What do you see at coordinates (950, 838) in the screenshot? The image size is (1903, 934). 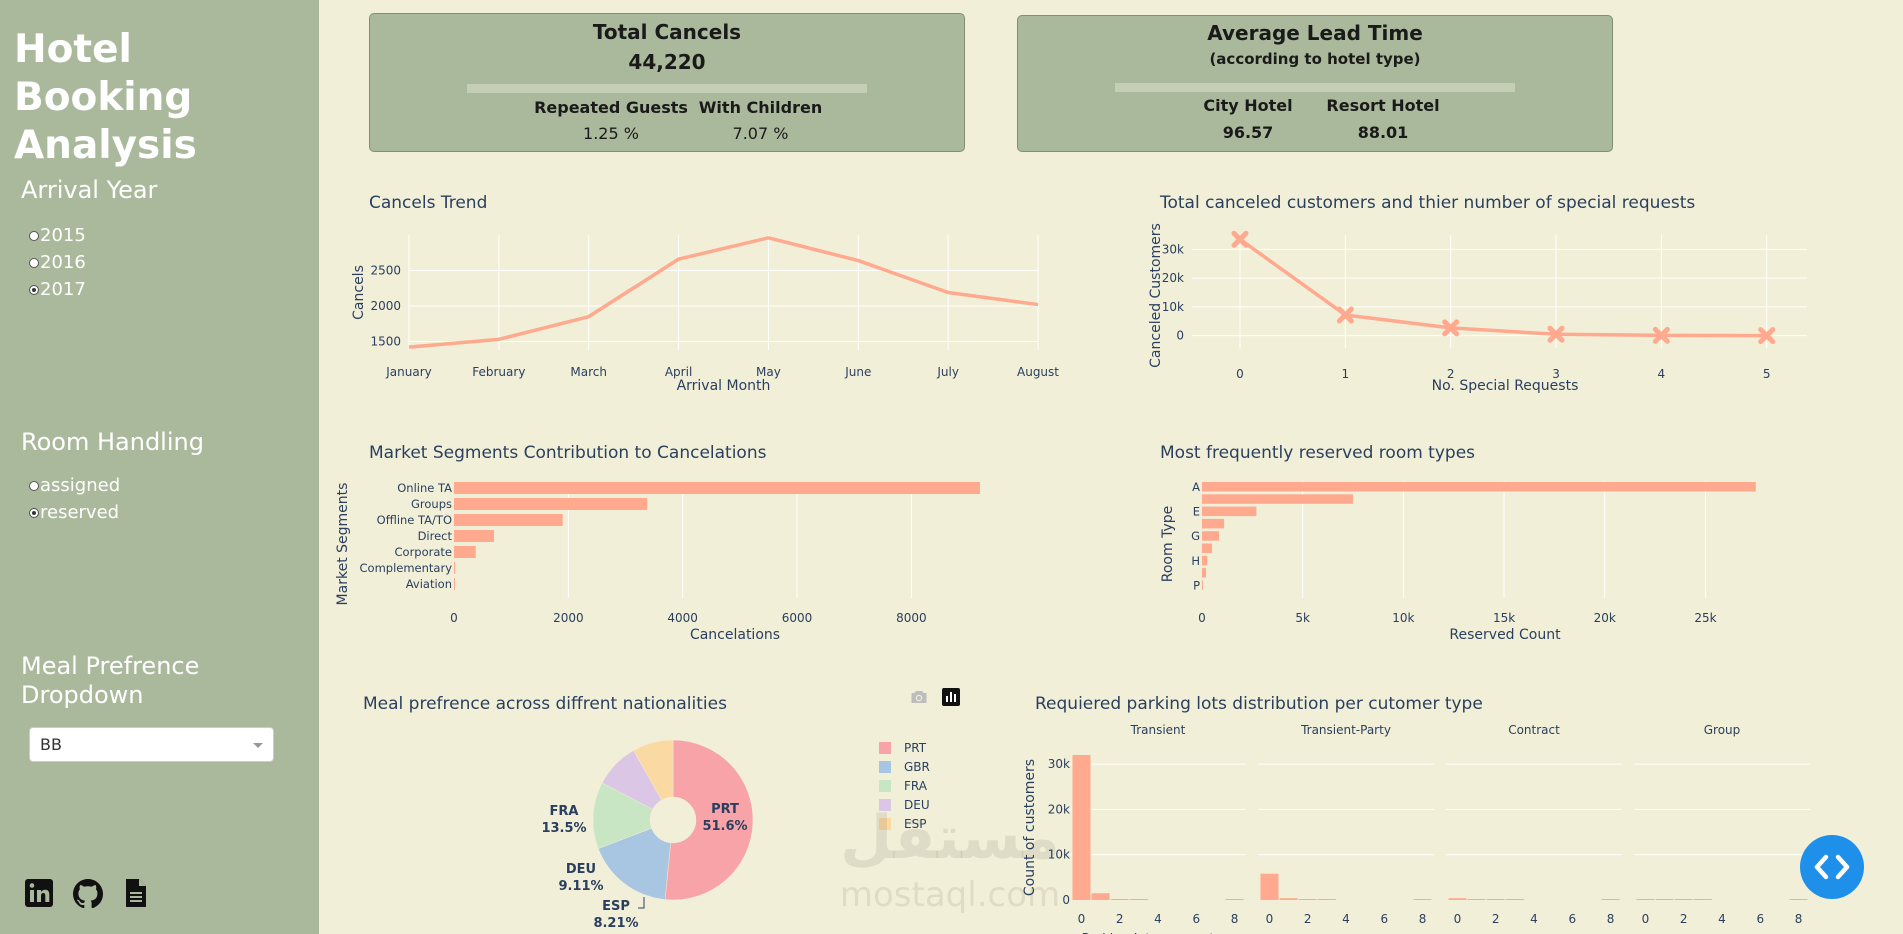 I see `watermark-arabic: مستقل` at bounding box center [950, 838].